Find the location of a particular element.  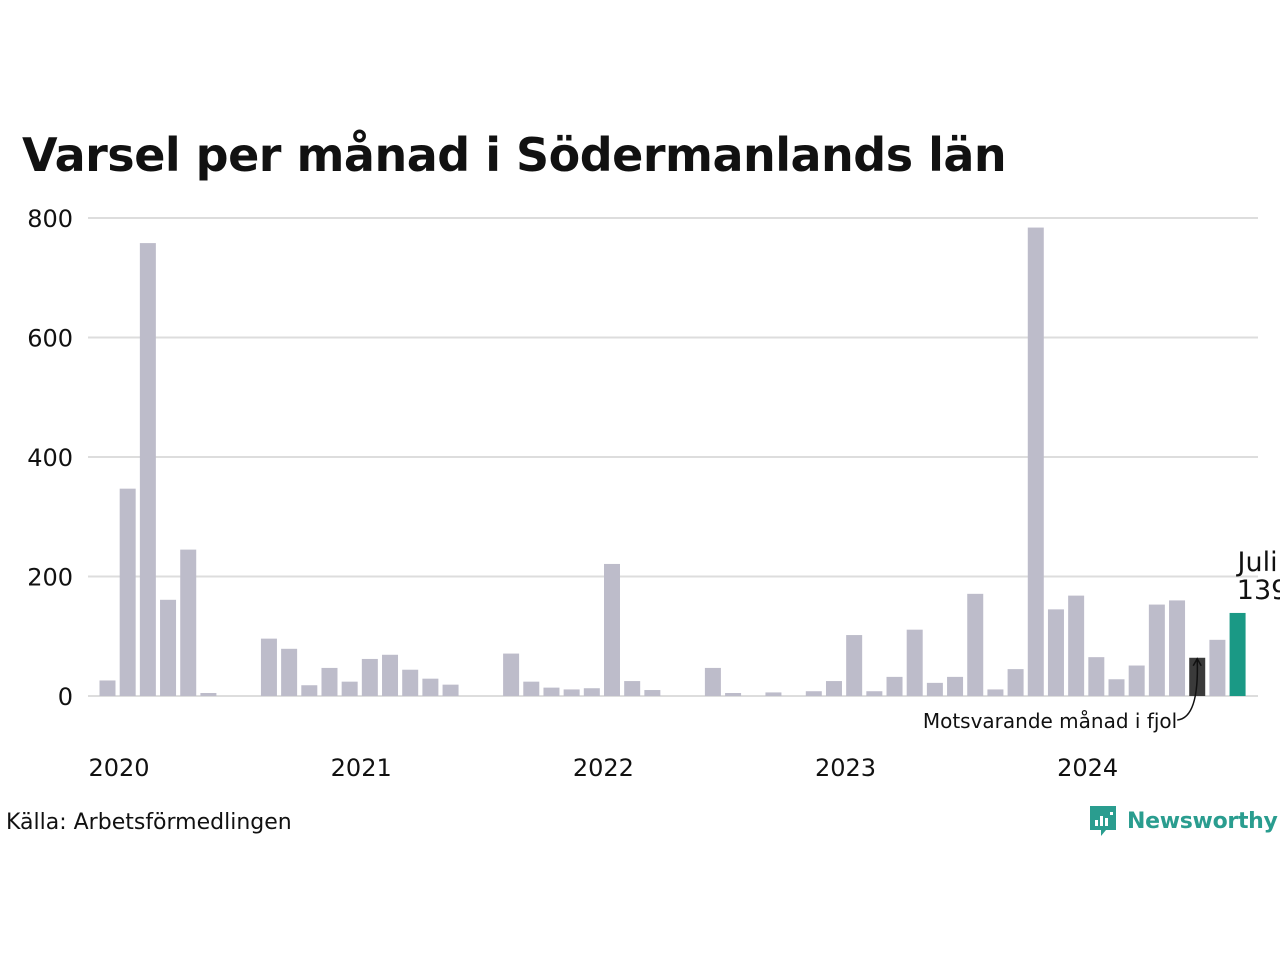

chart-title: Varsel per månad i Södermanlands län is located at coordinates (514, 155).